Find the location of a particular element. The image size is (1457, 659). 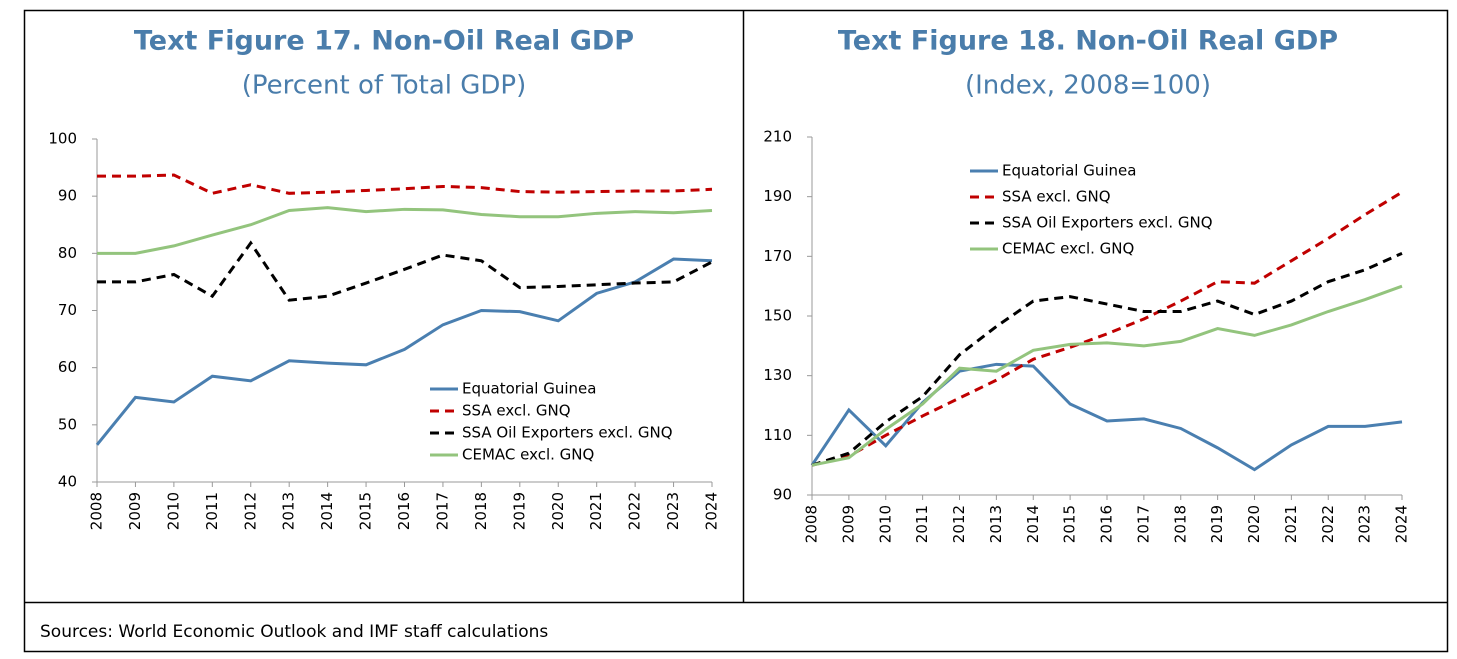

chart-subtitle: (Index, 2008=100) is located at coordinates (1088, 86).